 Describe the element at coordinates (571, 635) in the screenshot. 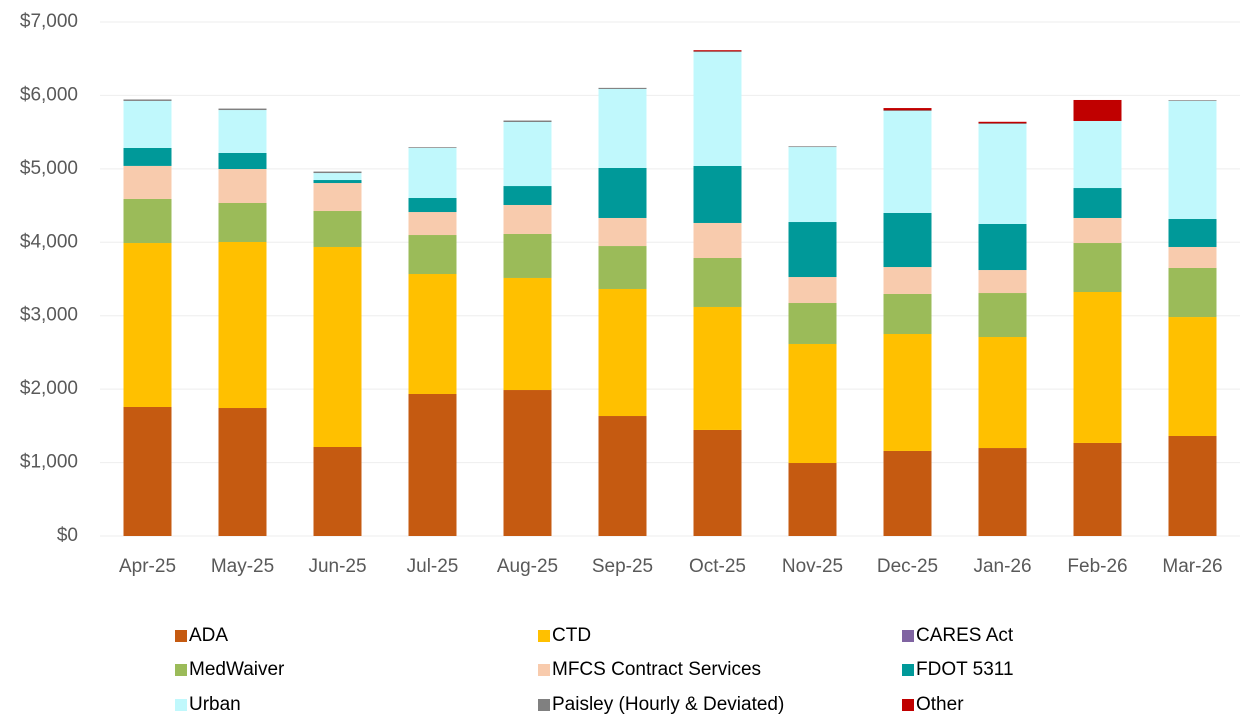

I see `legend-label: CTD` at that location.